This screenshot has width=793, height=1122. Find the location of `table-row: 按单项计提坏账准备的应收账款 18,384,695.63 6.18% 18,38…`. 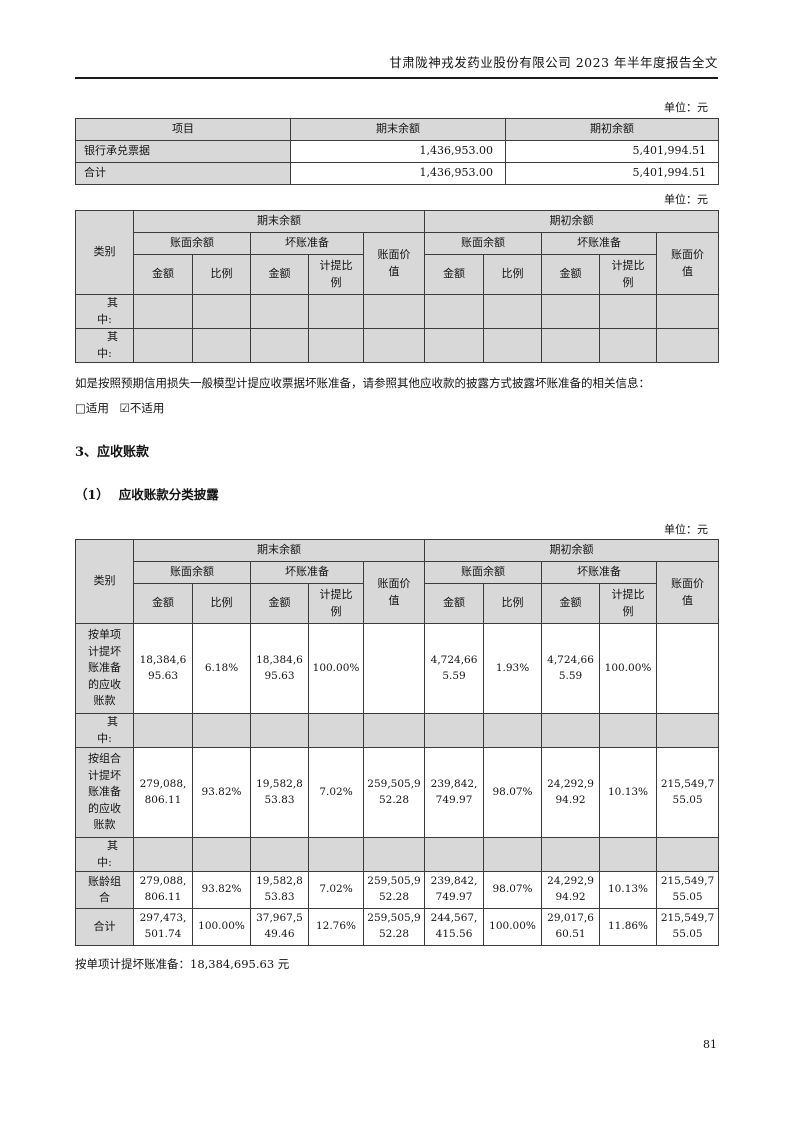

table-row: 按单项计提坏账准备的应收账款 18,384,695.63 6.18% 18,38… is located at coordinates (397, 668).